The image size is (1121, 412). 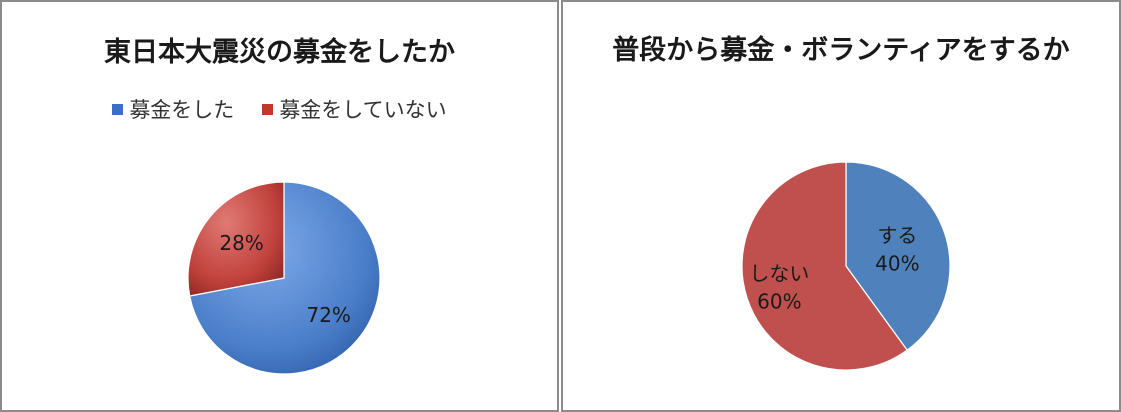 I want to click on legend: 募金をした 募金をしていない, so click(x=279, y=109).